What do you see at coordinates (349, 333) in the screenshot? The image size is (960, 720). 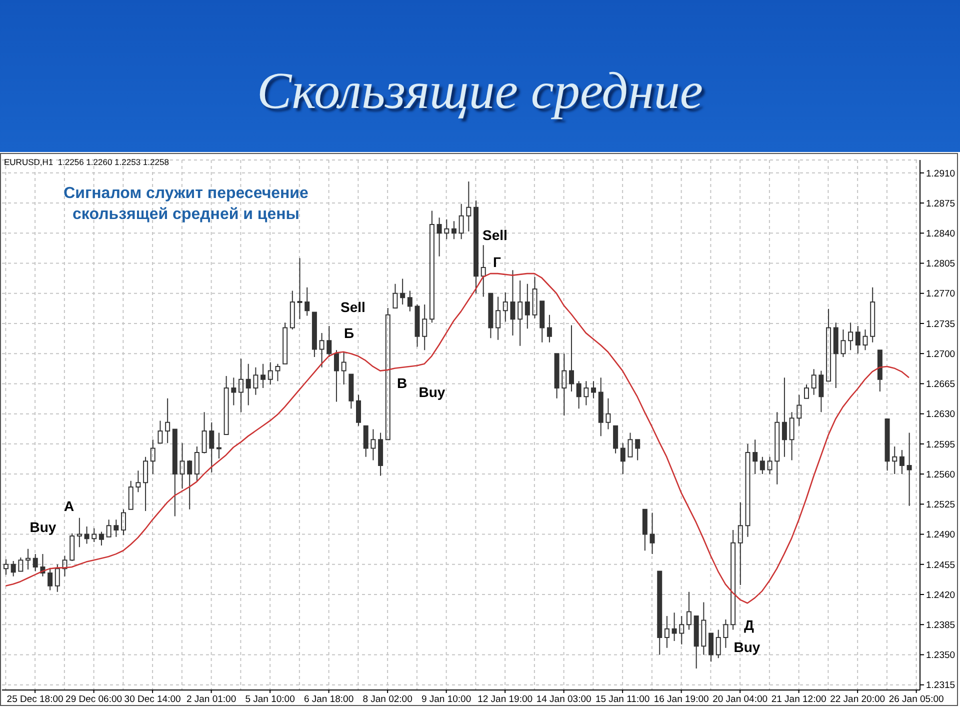 I see `annotation: Б` at bounding box center [349, 333].